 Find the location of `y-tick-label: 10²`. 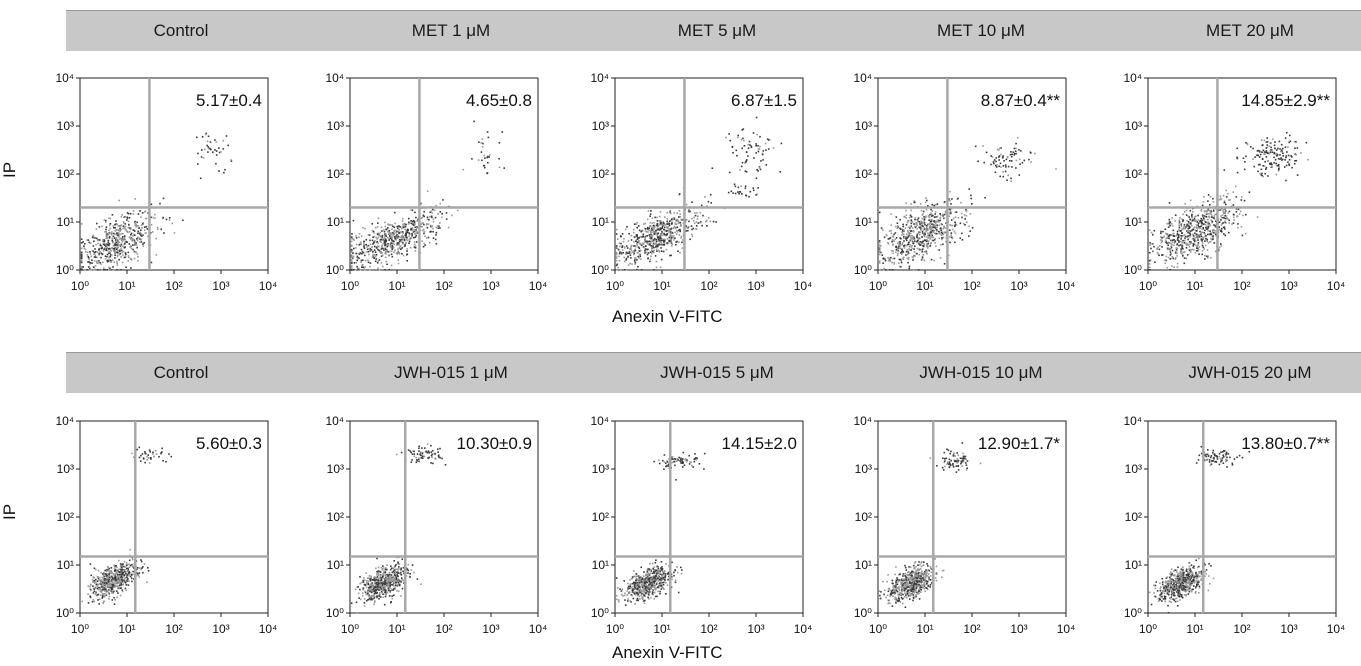

y-tick-label: 10² is located at coordinates (600, 174).